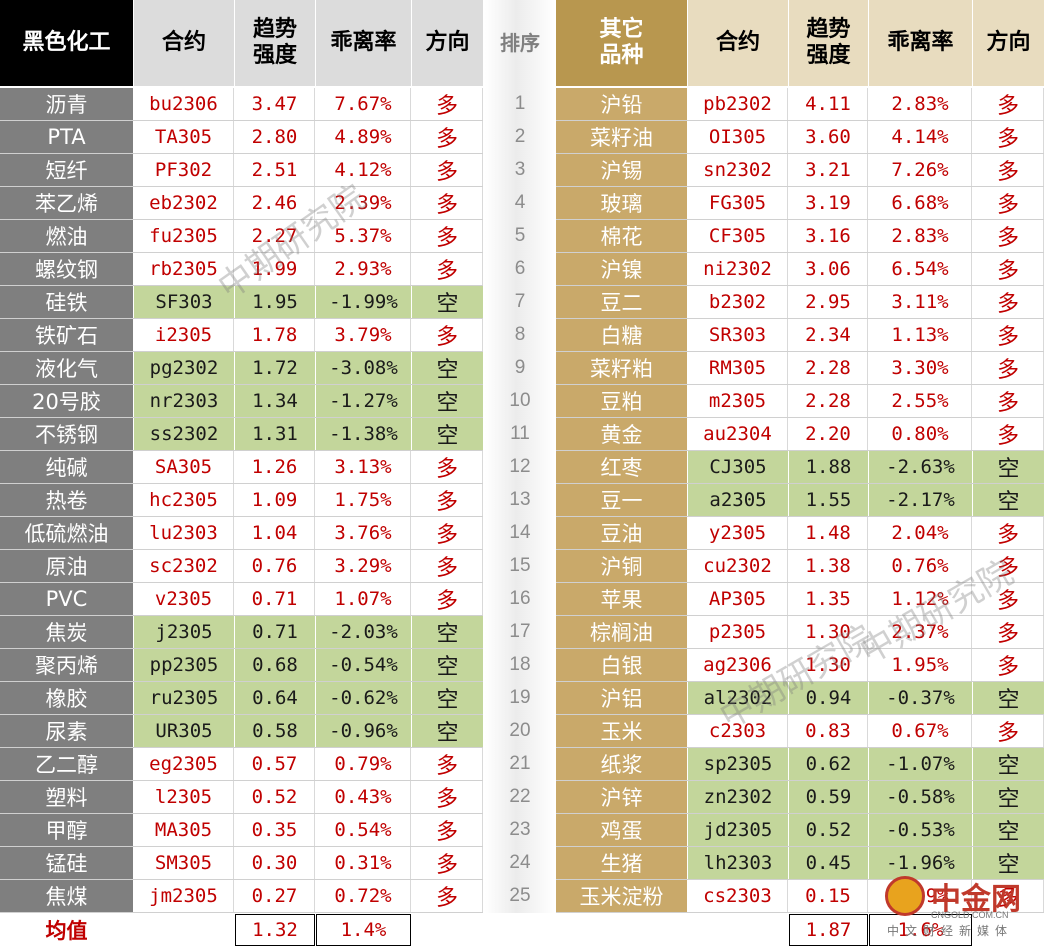 This screenshot has width=1044, height=946. Describe the element at coordinates (520, 169) in the screenshot. I see `rank-cell: 3` at that location.